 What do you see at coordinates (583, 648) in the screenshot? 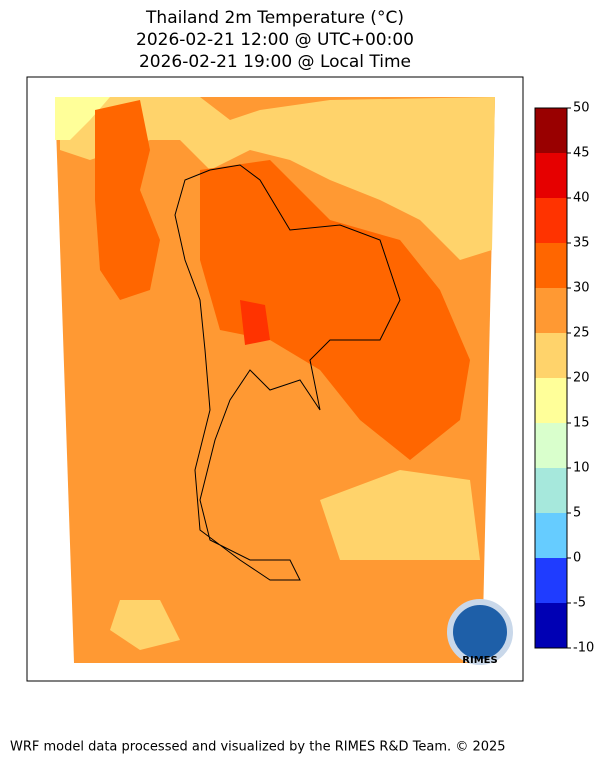
I see `tick-label: -10` at bounding box center [583, 648].